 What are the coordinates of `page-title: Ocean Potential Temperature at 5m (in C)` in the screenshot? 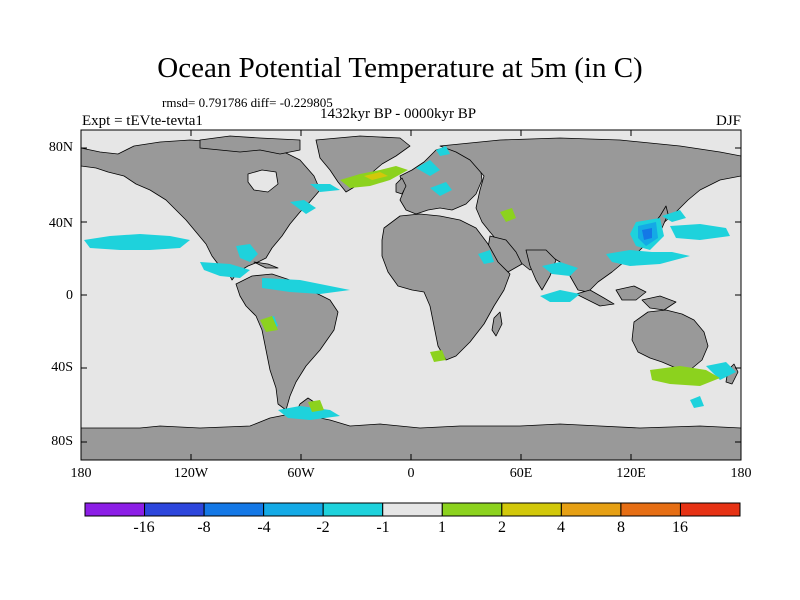 It's located at (400, 68).